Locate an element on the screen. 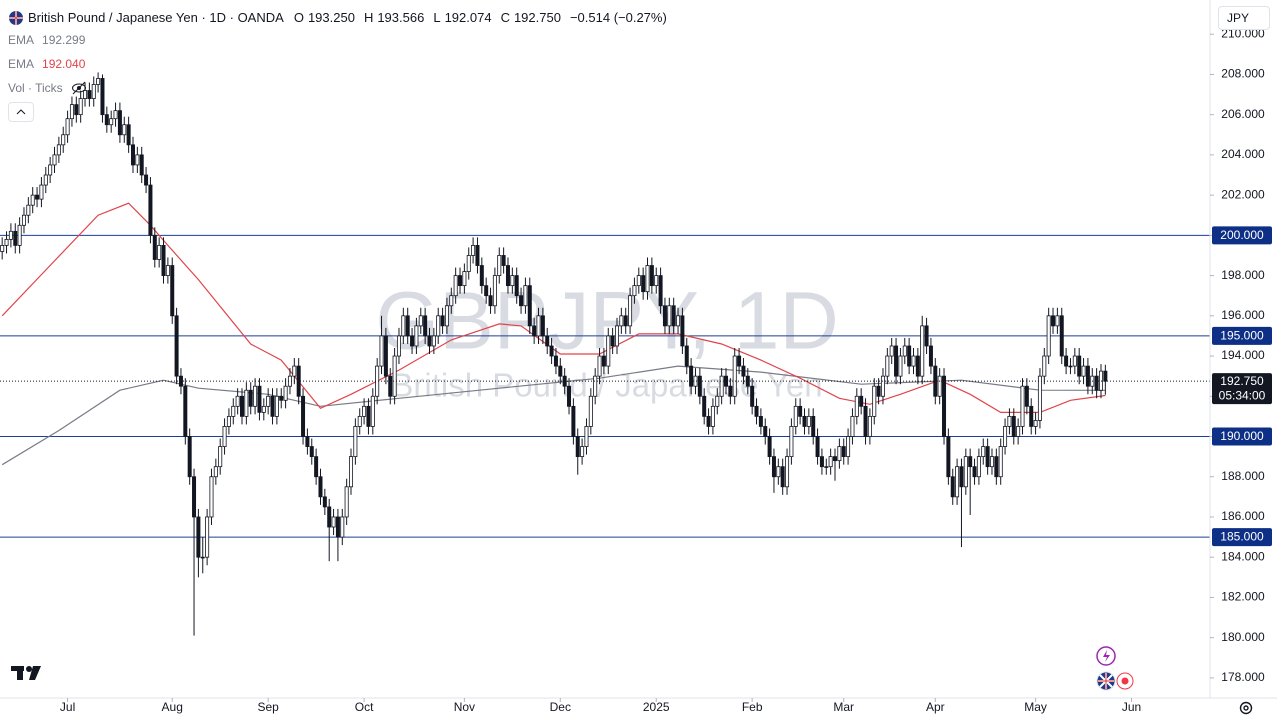 The height and width of the screenshot is (718, 1277). last-price-label: 192.750 is located at coordinates (1242, 381).